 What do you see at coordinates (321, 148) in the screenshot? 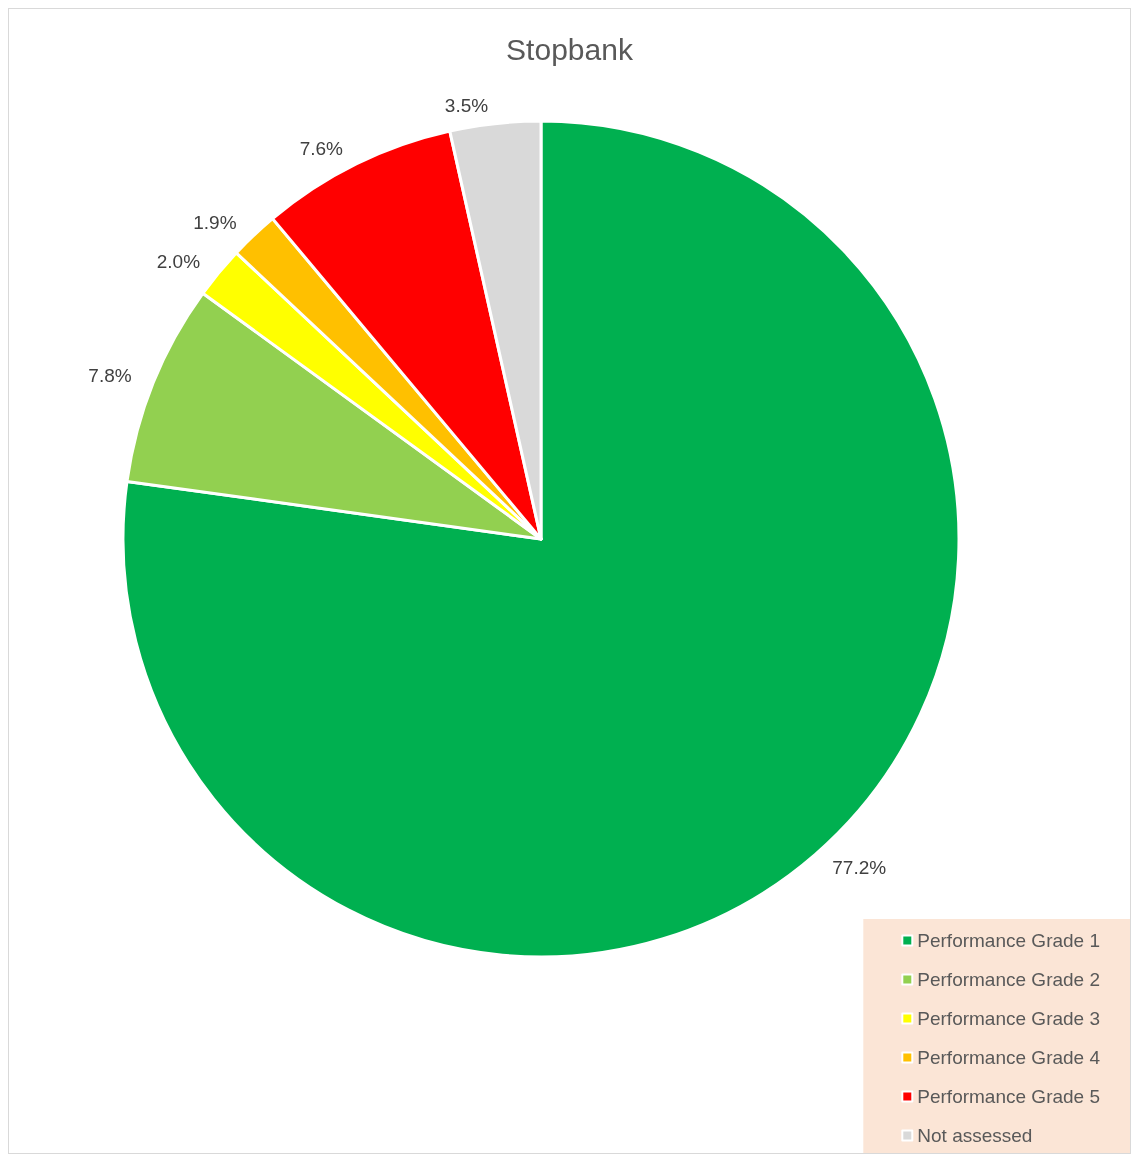
I see `data-label: 7.6%` at bounding box center [321, 148].